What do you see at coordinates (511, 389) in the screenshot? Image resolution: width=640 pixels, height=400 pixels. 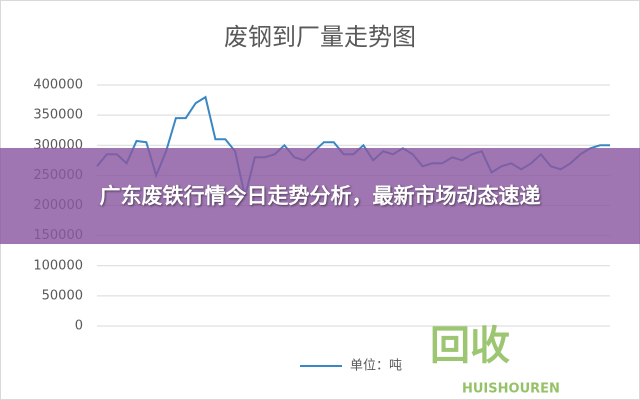 I see `watermark-brand: HUISHOUREN` at bounding box center [511, 389].